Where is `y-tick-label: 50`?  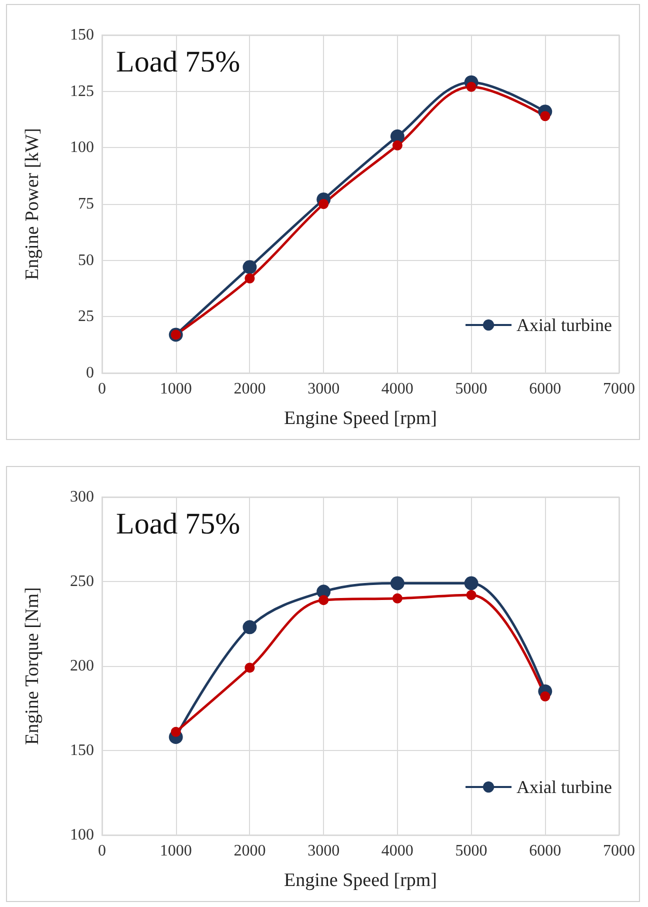 y-tick-label: 50 is located at coordinates (86, 260).